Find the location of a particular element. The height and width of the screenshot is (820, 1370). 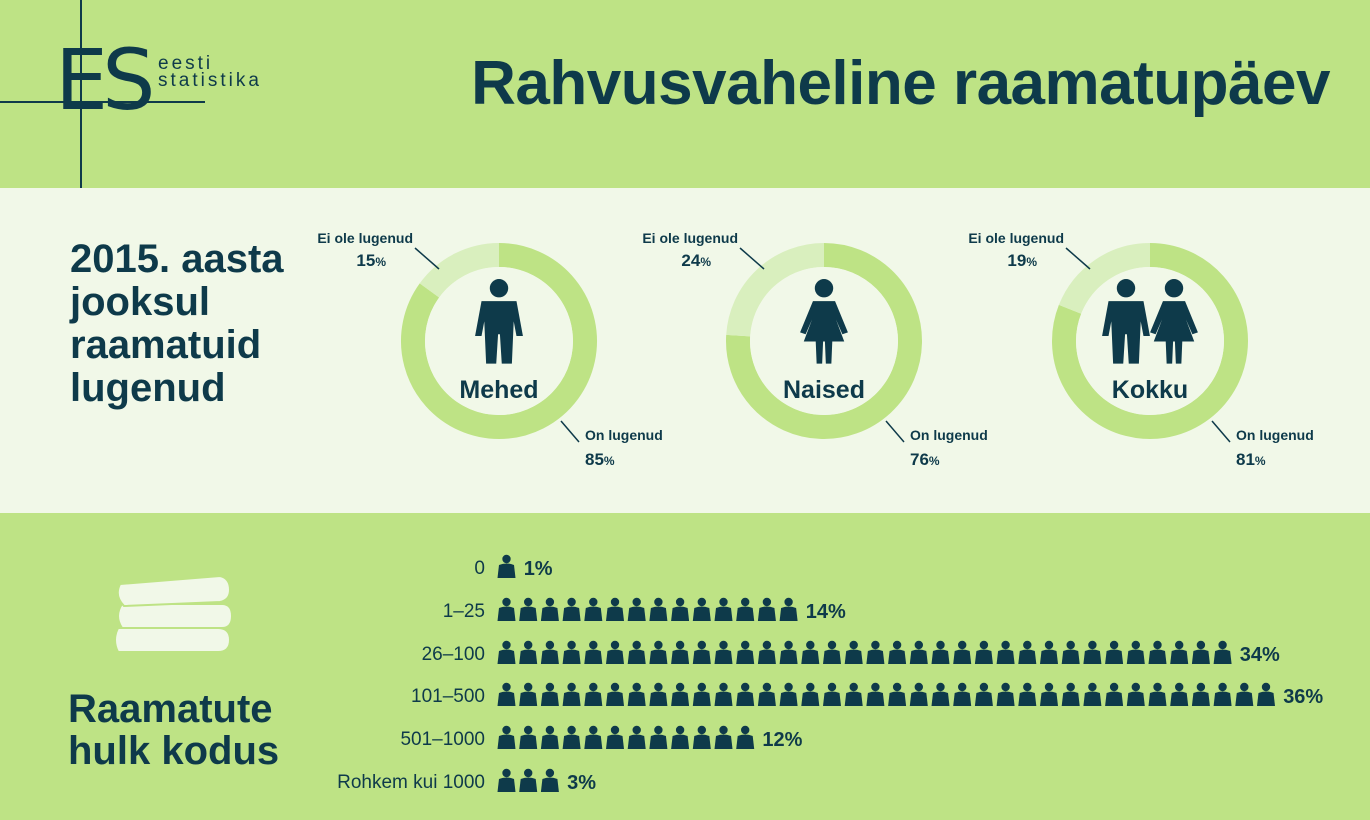

man-icon is located at coordinates (499, 321).